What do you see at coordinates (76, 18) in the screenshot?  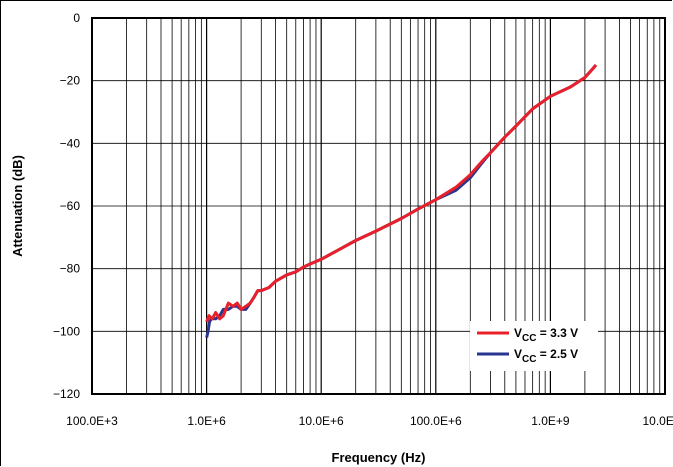 I see `y-tick-label: 0` at bounding box center [76, 18].